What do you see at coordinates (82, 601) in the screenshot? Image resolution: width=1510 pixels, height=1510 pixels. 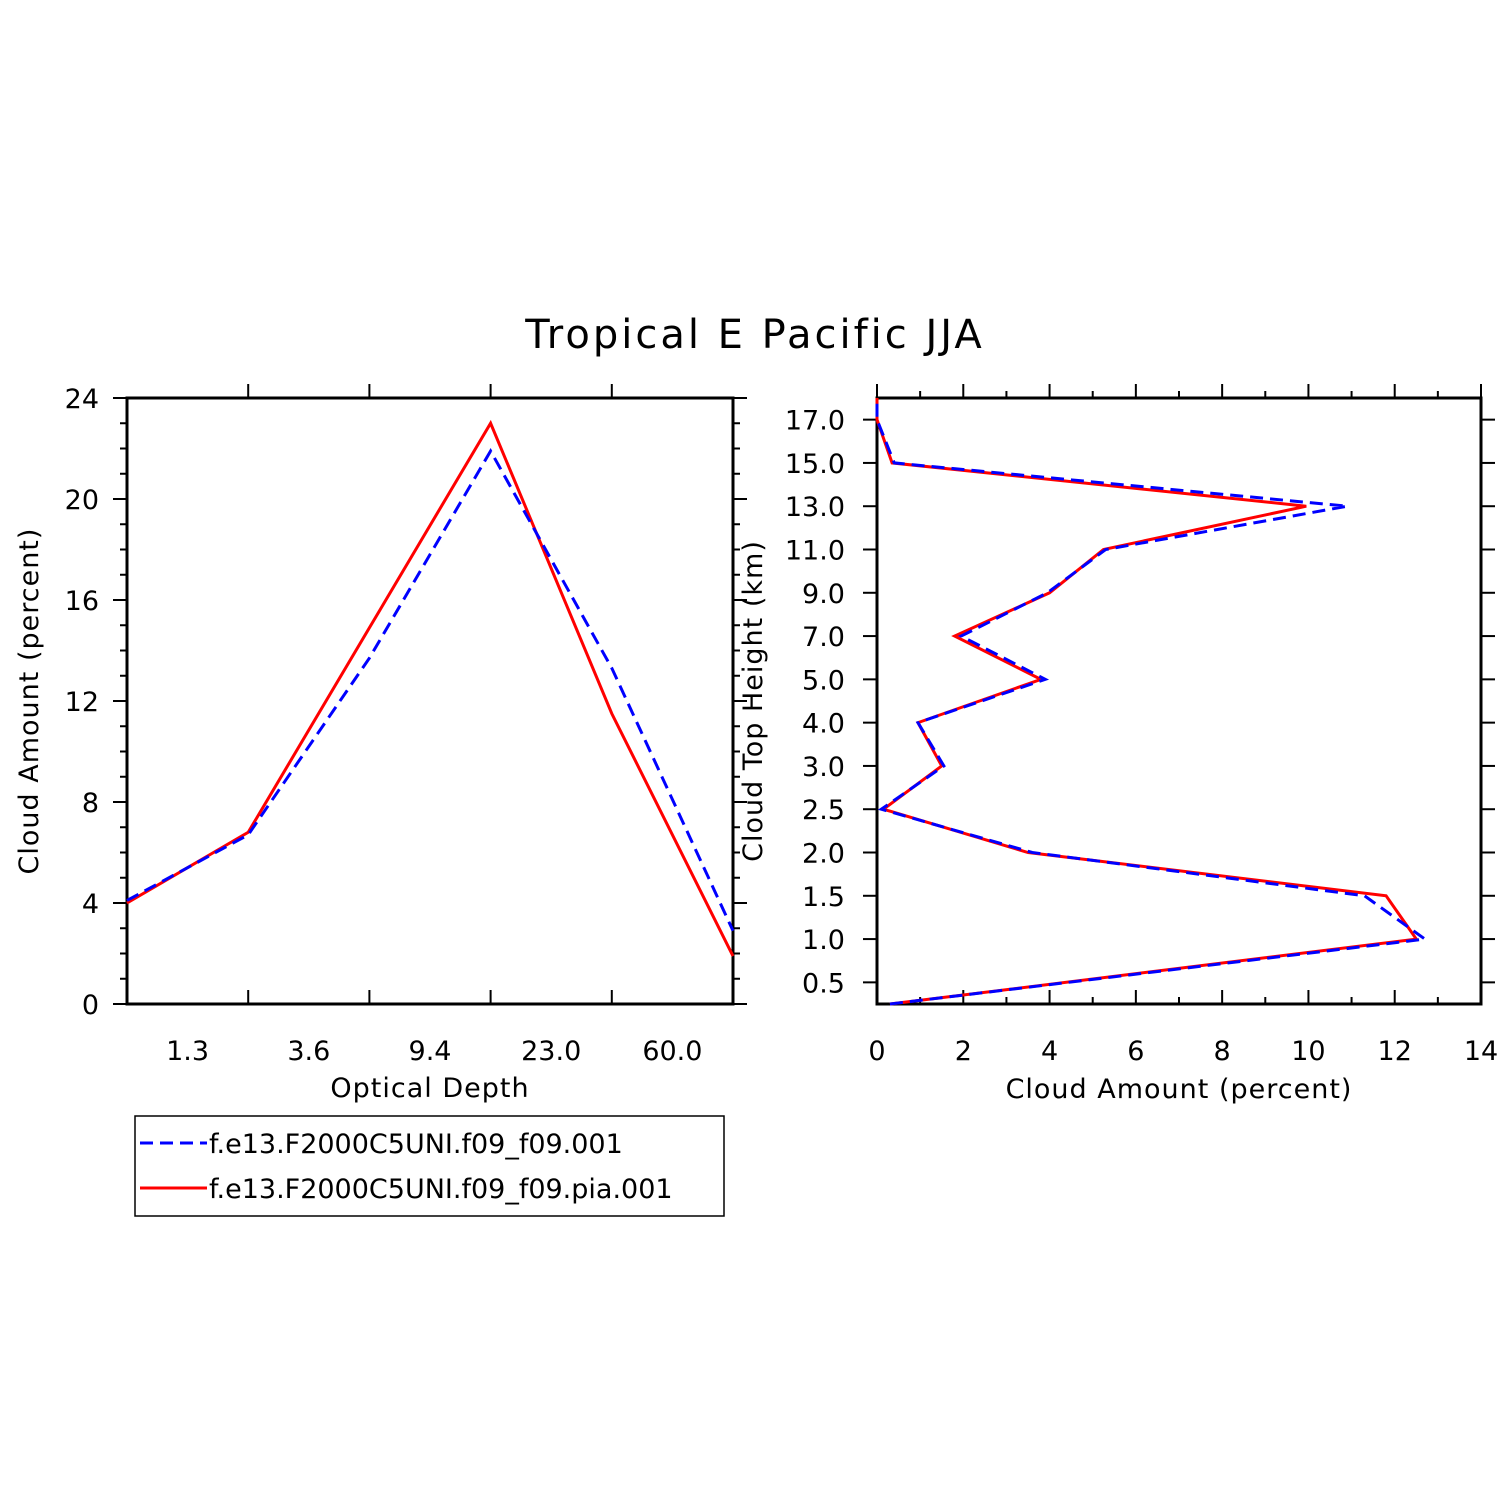 I see `left-y-tick-label: 16` at bounding box center [82, 601].